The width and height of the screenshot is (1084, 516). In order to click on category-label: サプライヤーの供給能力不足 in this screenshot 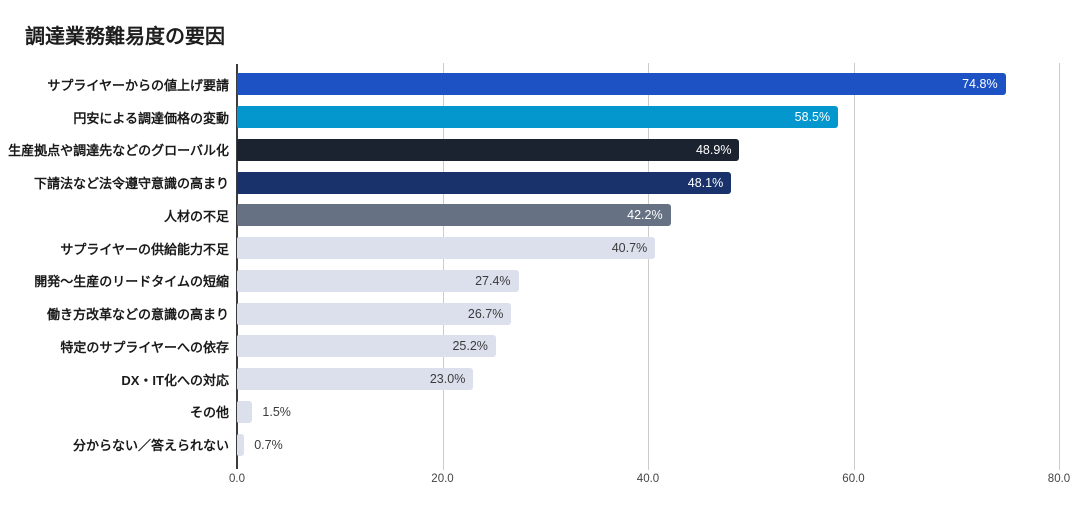, I will do `click(144, 249)`.